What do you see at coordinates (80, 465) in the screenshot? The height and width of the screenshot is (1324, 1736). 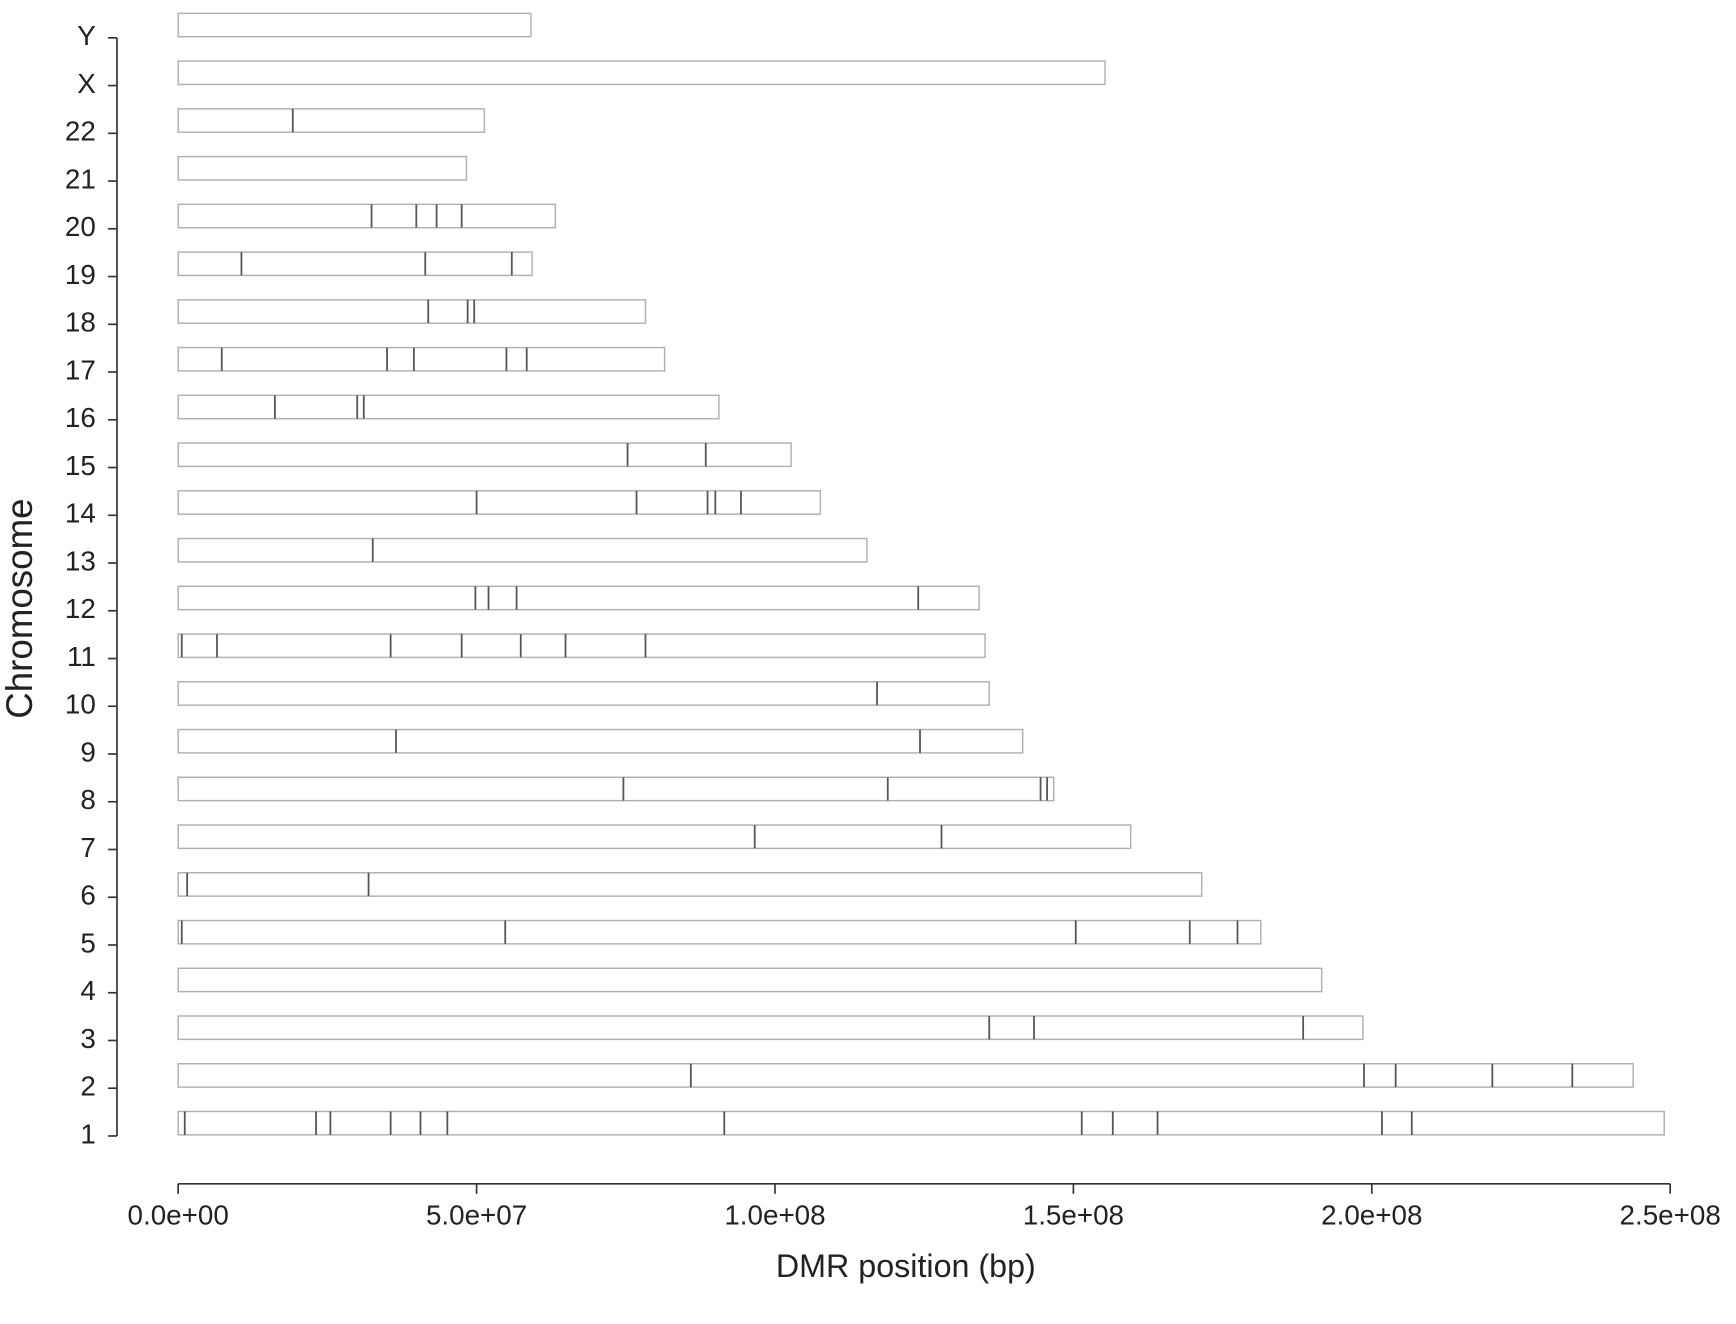 I see `y-tick-label: 15` at bounding box center [80, 465].